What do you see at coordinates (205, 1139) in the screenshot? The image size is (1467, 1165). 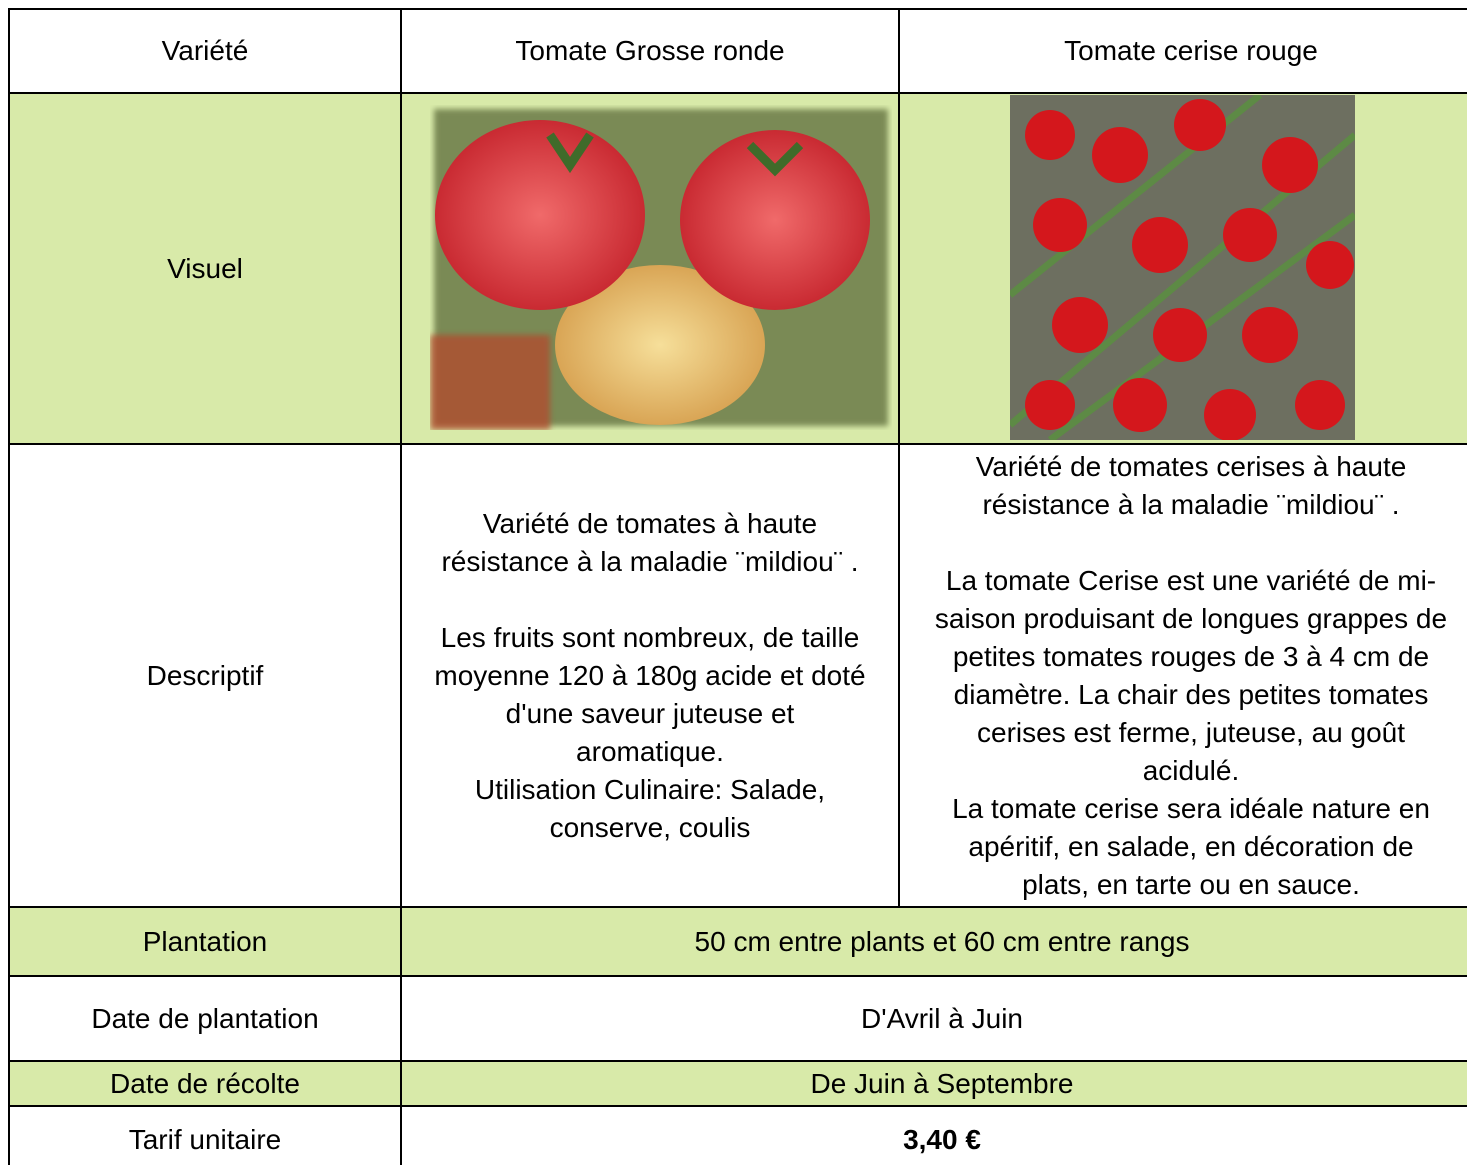 I see `row-label: Tarif unitaire` at bounding box center [205, 1139].